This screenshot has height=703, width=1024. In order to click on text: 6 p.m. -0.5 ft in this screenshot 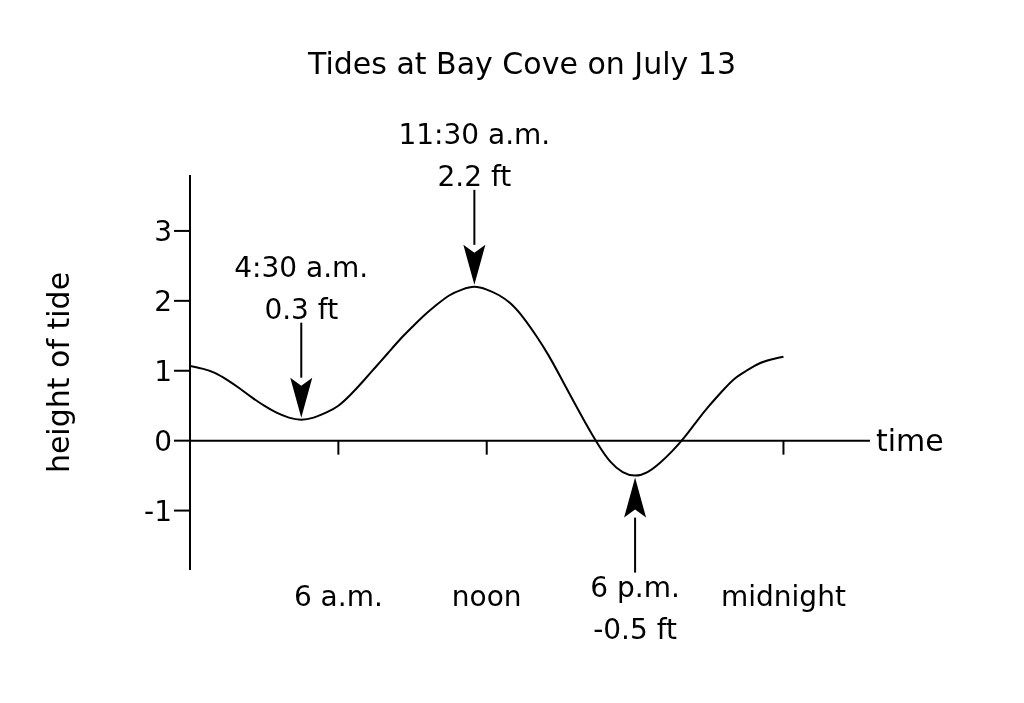, I will do `click(635, 608)`.